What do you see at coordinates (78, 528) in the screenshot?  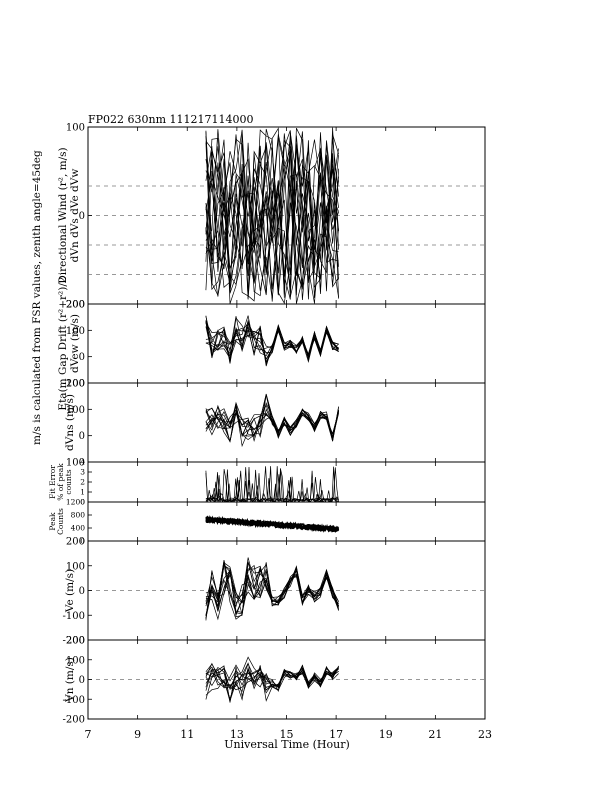 I see `y-tick-label: 400` at bounding box center [78, 528].